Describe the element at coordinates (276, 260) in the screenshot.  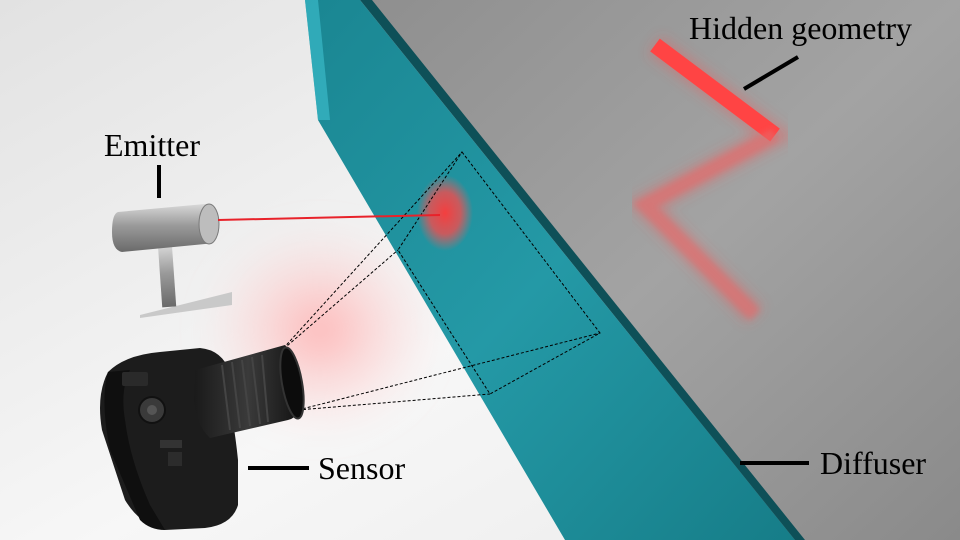
I see `emitter` at that location.